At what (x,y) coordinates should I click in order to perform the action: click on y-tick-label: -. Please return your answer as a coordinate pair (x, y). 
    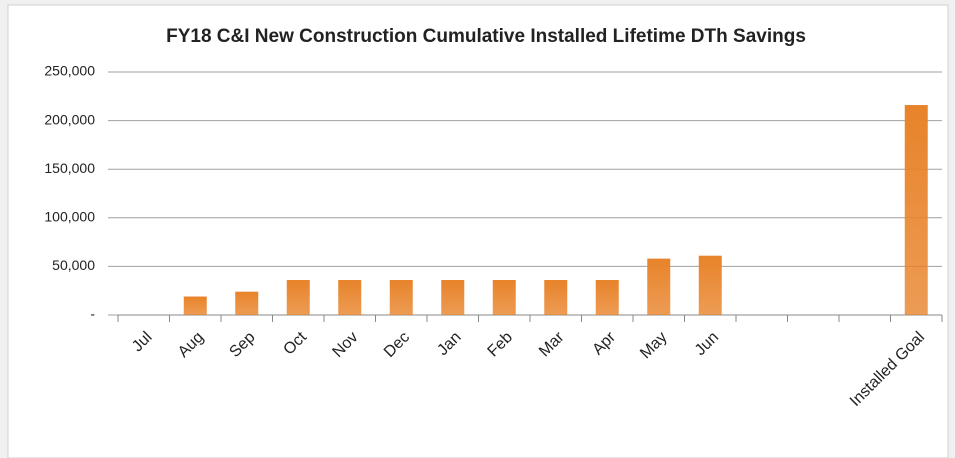
    Looking at the image, I should click on (92, 314).